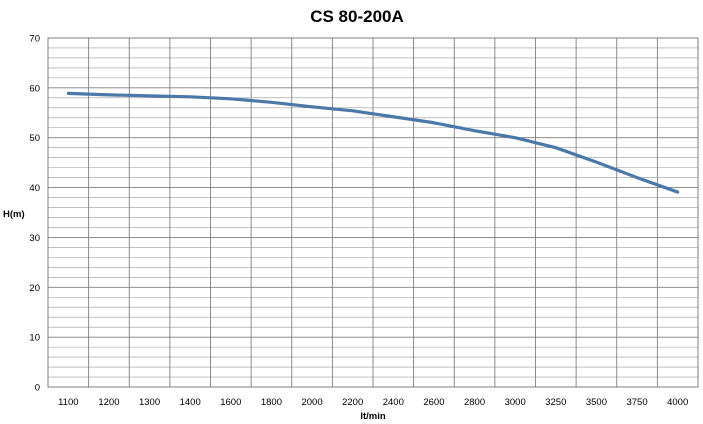 The width and height of the screenshot is (703, 424). Describe the element at coordinates (34, 238) in the screenshot. I see `y-tick-label: 30` at that location.